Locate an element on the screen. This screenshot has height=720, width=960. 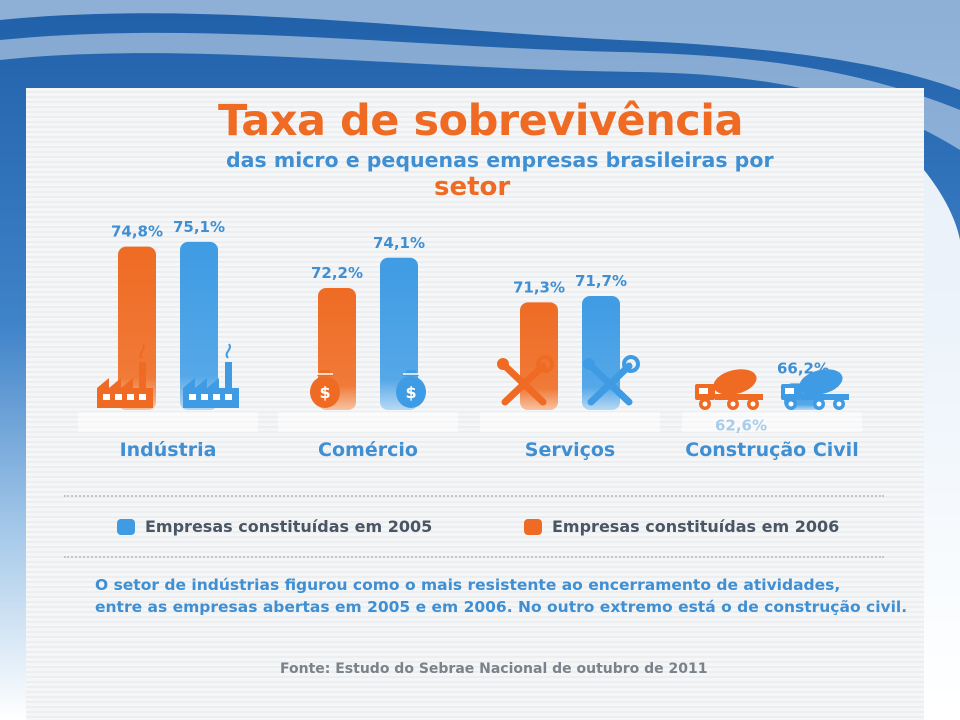
legend-swatch-2005 is located at coordinates (126, 526).